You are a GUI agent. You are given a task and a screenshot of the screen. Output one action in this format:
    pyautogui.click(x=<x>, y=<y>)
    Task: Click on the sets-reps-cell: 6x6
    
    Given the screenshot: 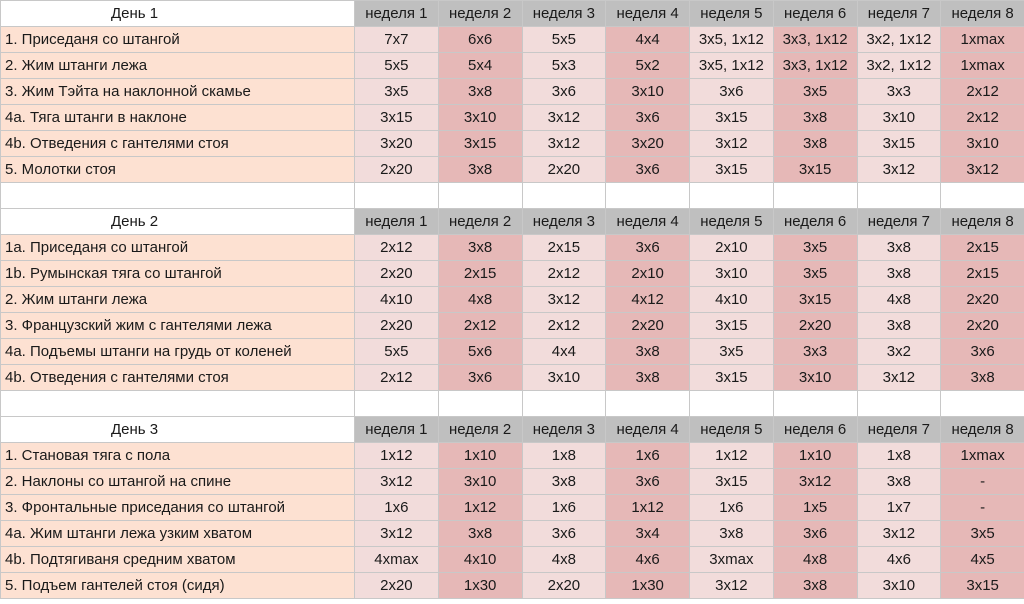 What is the action you would take?
    pyautogui.click(x=480, y=39)
    